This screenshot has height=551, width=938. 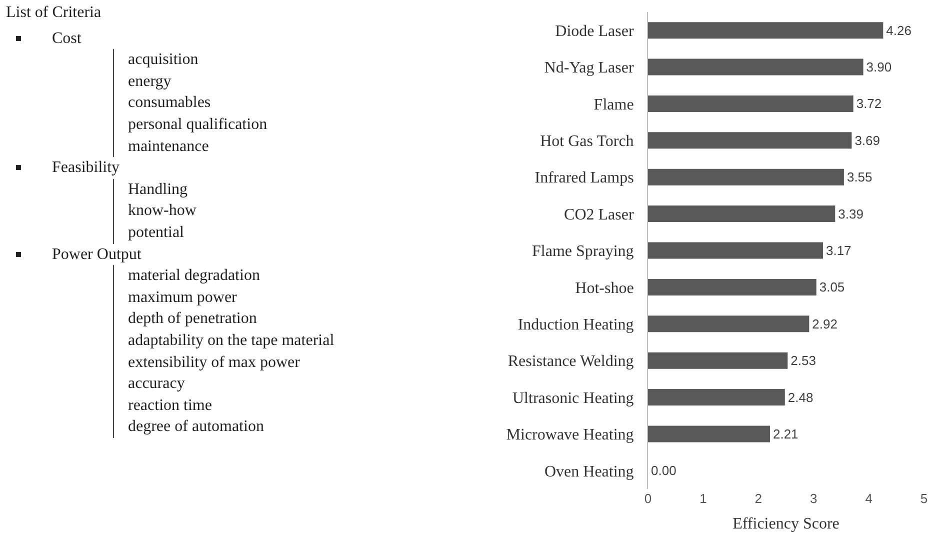 What do you see at coordinates (899, 30) in the screenshot?
I see `data-label: 4.26` at bounding box center [899, 30].